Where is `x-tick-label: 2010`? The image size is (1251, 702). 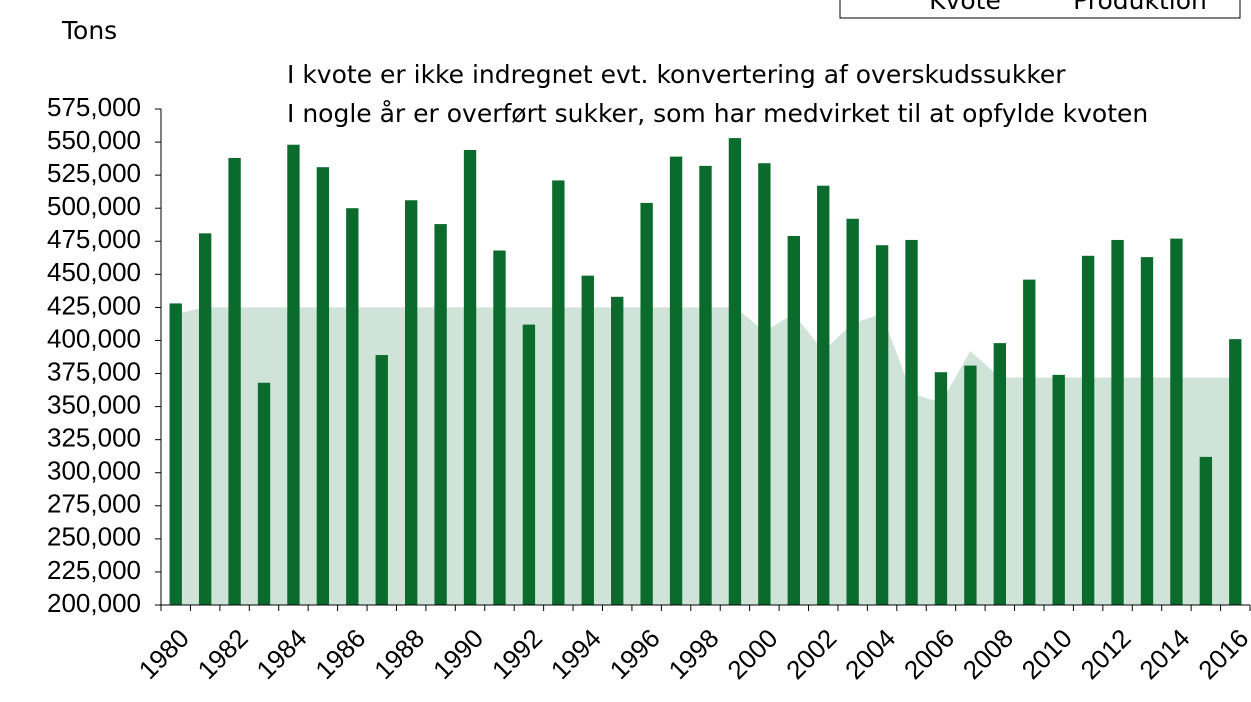 x-tick-label: 2010 is located at coordinates (1047, 654).